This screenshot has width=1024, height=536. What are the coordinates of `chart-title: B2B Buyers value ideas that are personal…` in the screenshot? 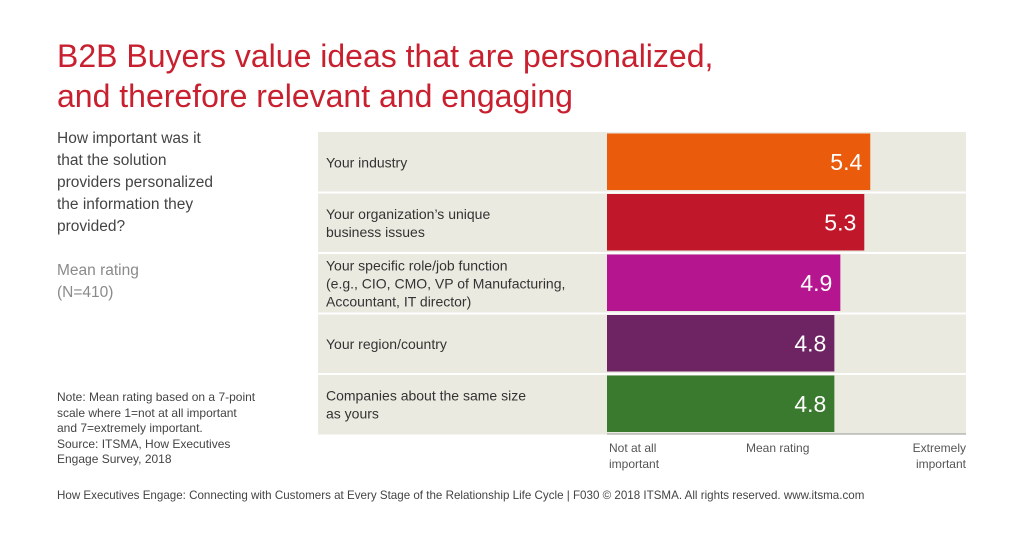 It's located at (385, 76).